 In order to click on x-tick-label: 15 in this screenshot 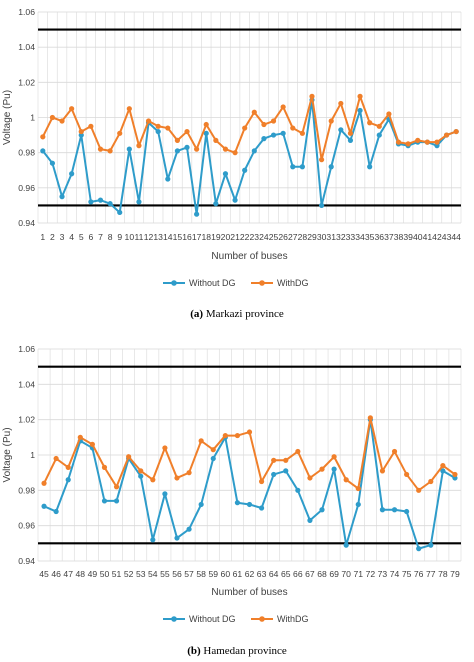, I will do `click(178, 237)`.